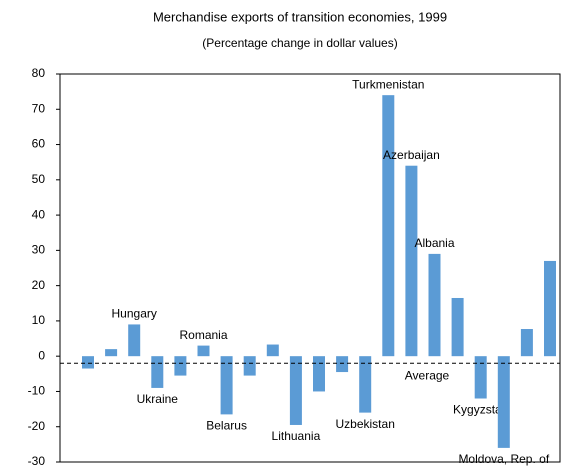 This screenshot has width=563, height=467. I want to click on bar-label: Hungary, so click(134, 314).